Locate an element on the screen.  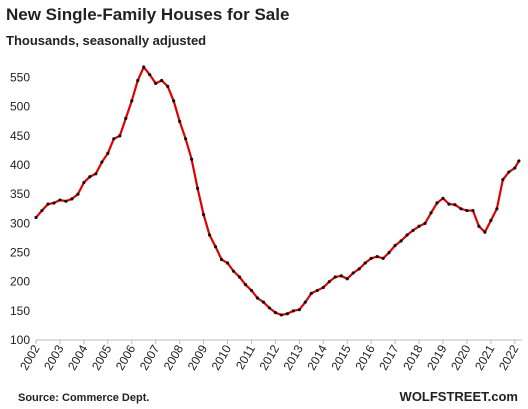
x-tick-label: 2016 is located at coordinates (365, 357).